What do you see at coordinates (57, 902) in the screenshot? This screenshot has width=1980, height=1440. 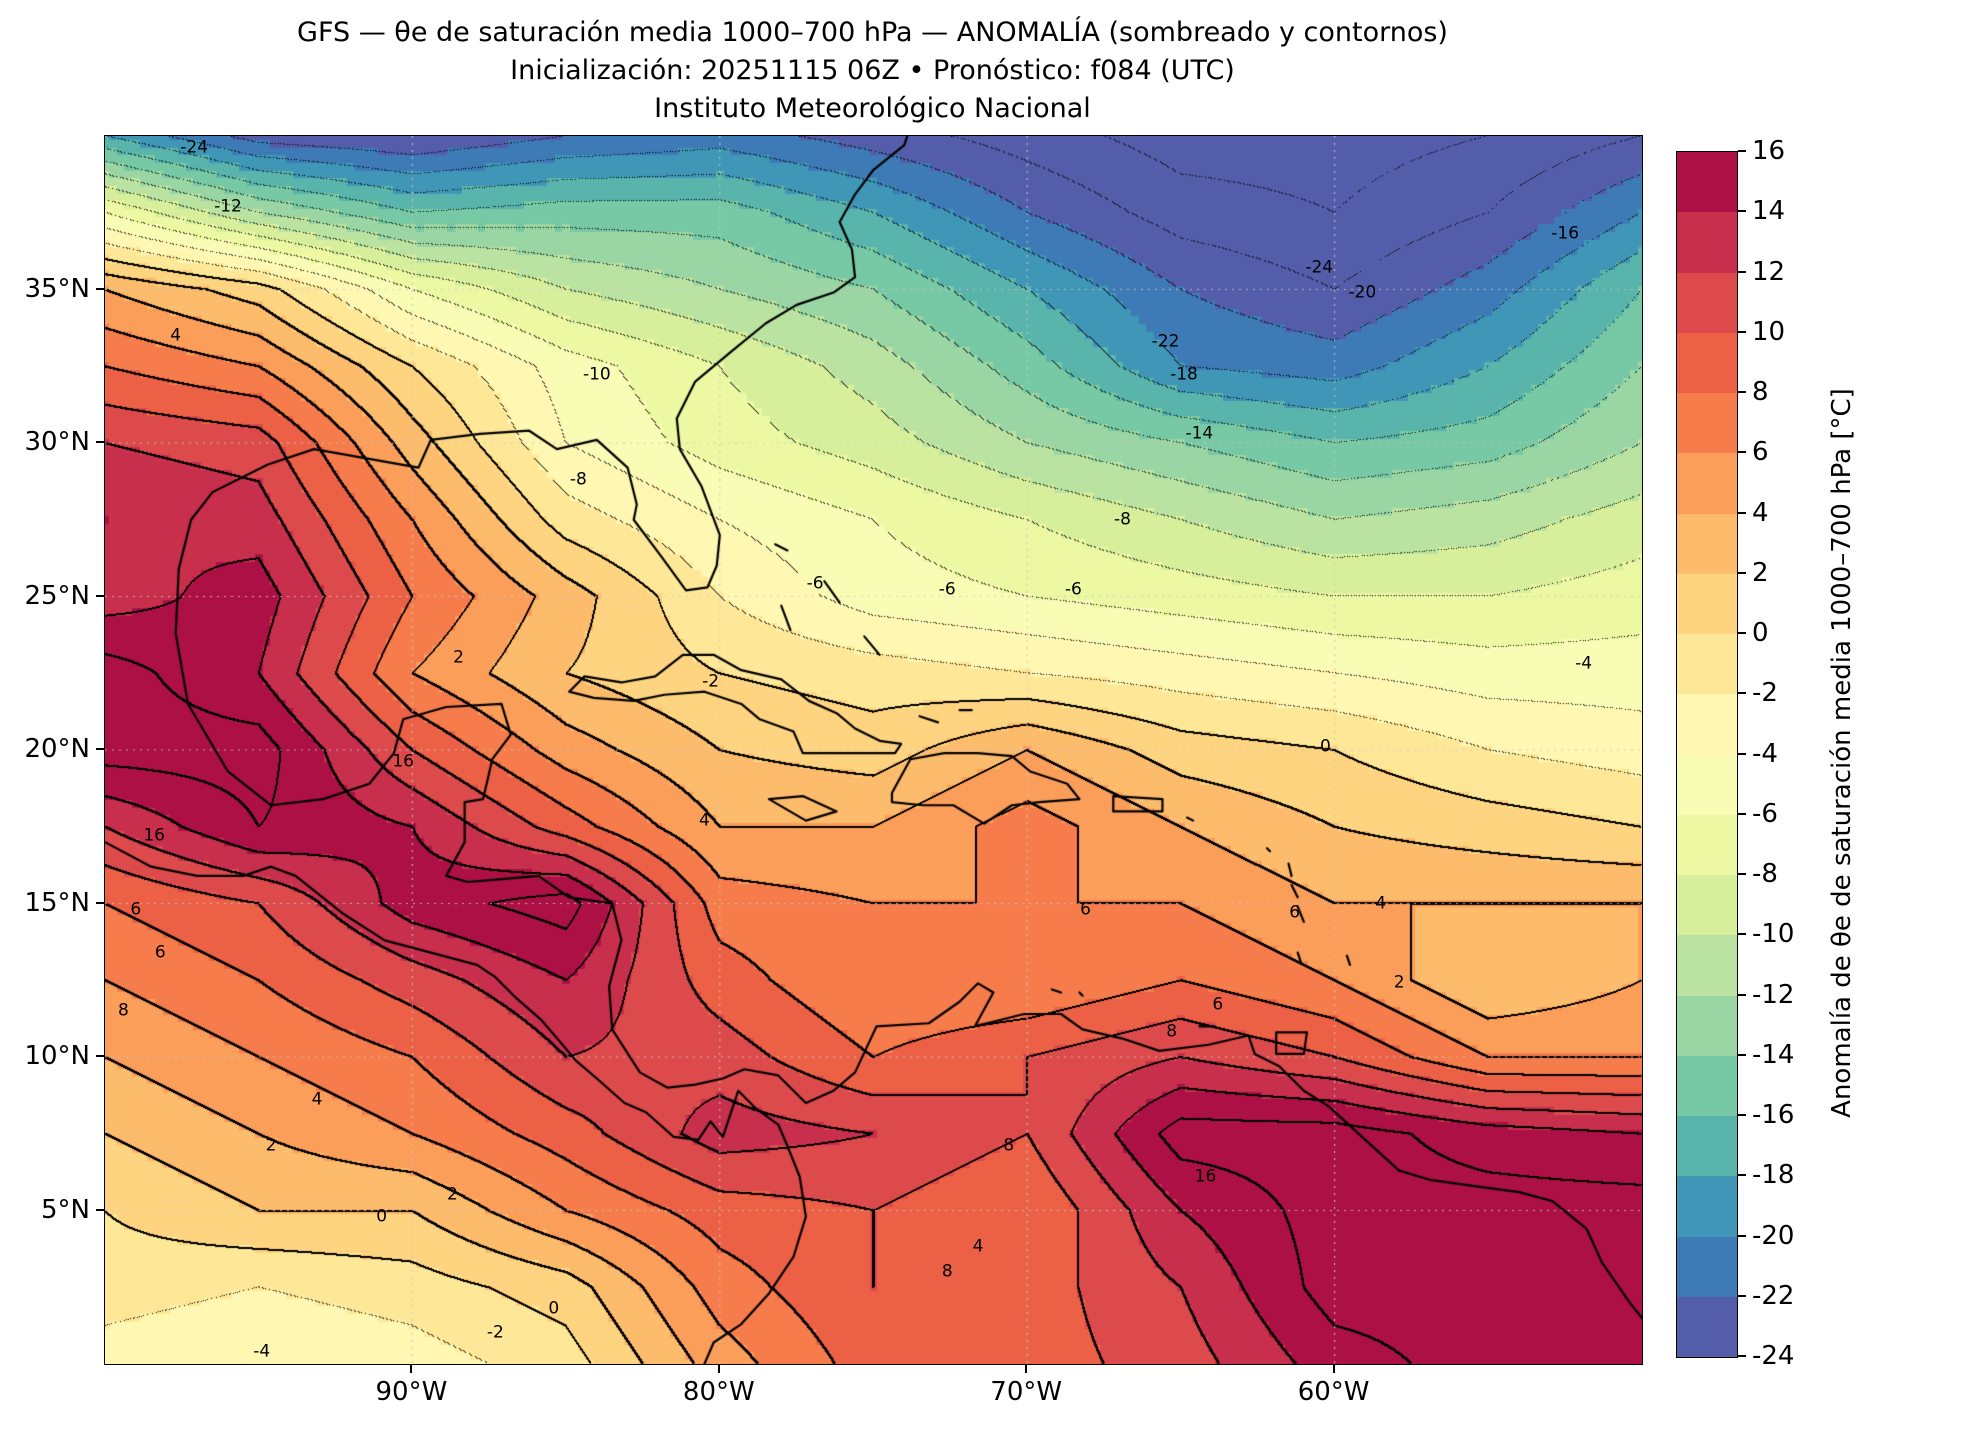 I see `y-tick-label: 15°N` at bounding box center [57, 902].